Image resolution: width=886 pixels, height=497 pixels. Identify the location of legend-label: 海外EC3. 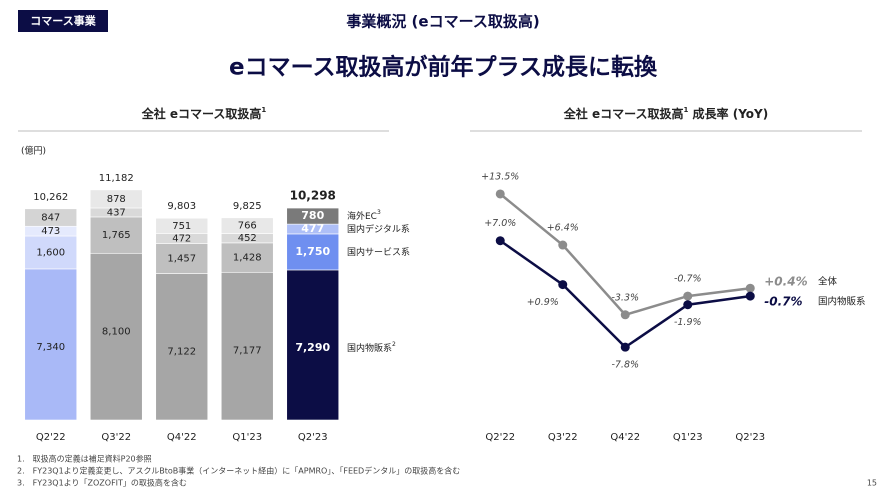
(364, 215).